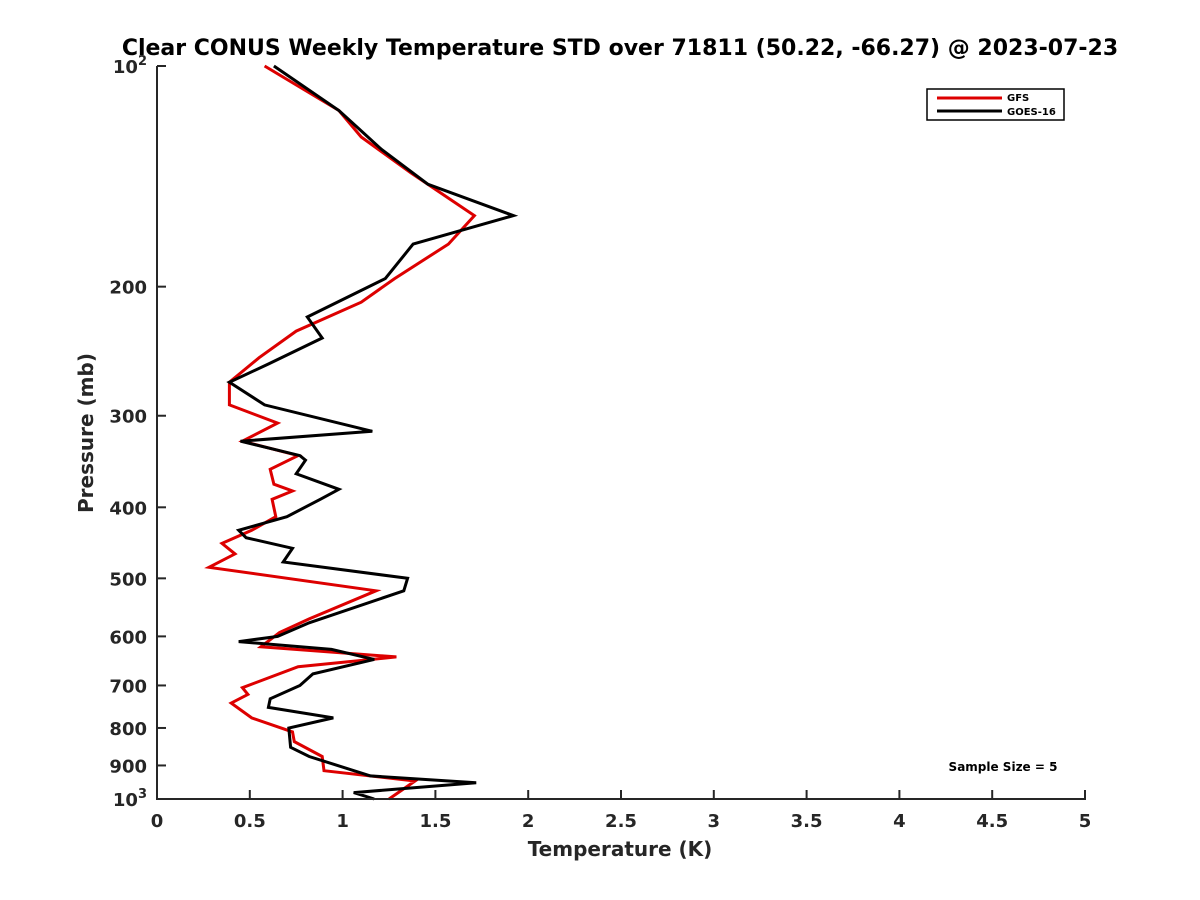  What do you see at coordinates (807, 821) in the screenshot?
I see `x-tick-label: 3.5` at bounding box center [807, 821].